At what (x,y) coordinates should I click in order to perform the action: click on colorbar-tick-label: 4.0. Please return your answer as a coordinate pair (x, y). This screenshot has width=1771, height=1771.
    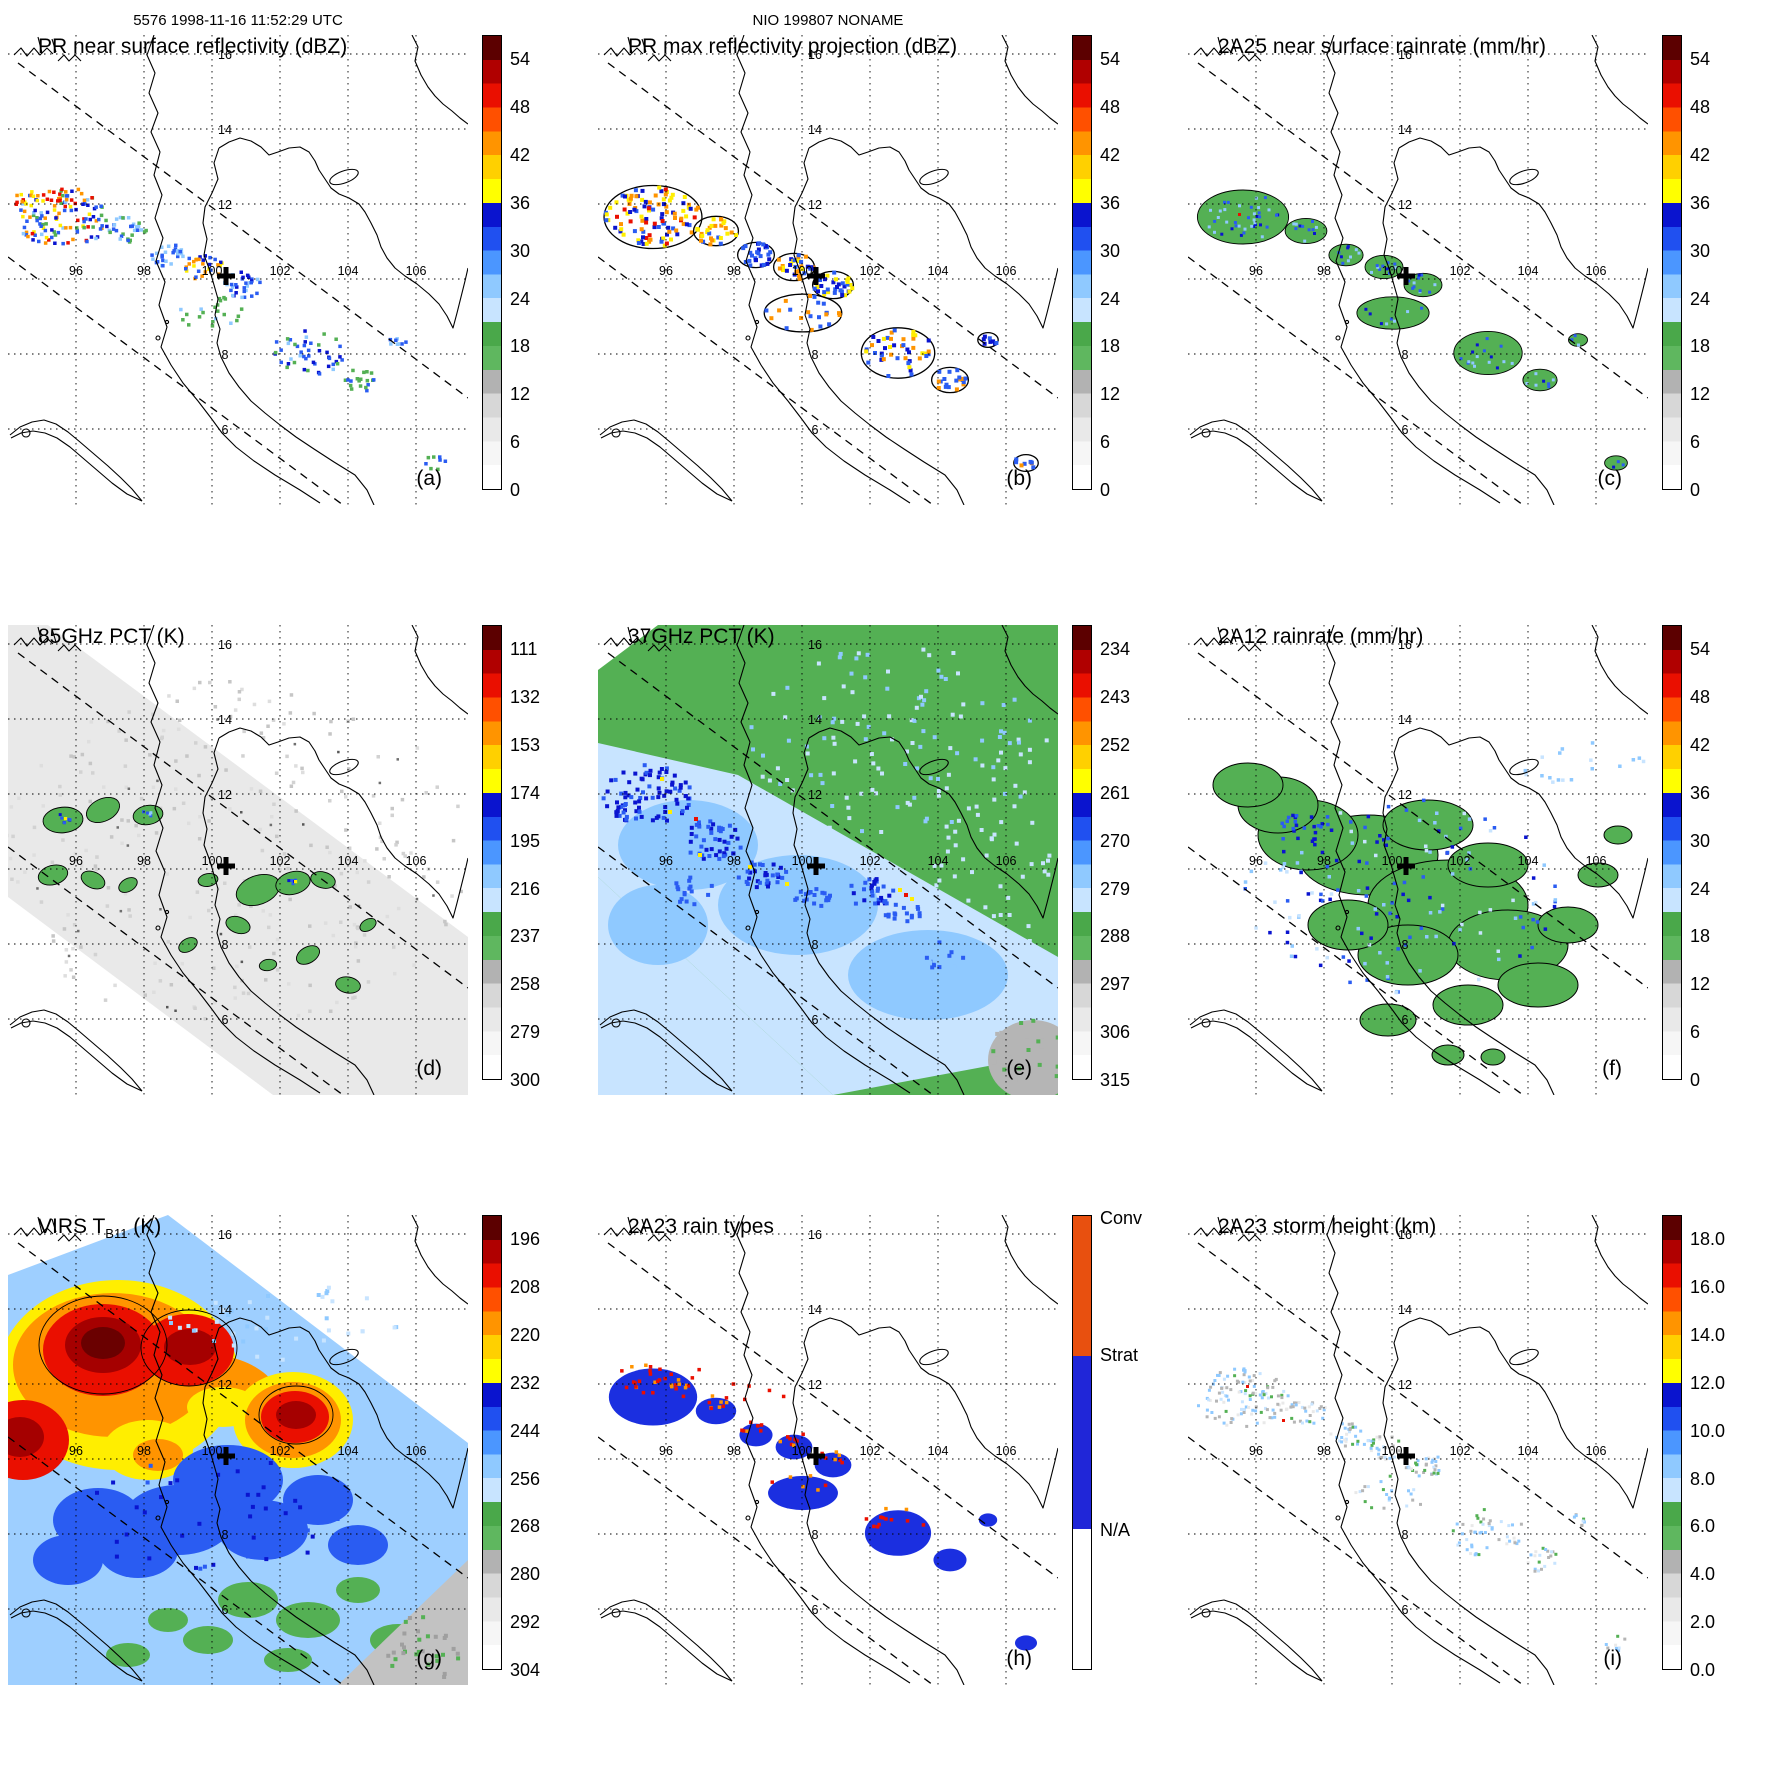
    Looking at the image, I should click on (1703, 1574).